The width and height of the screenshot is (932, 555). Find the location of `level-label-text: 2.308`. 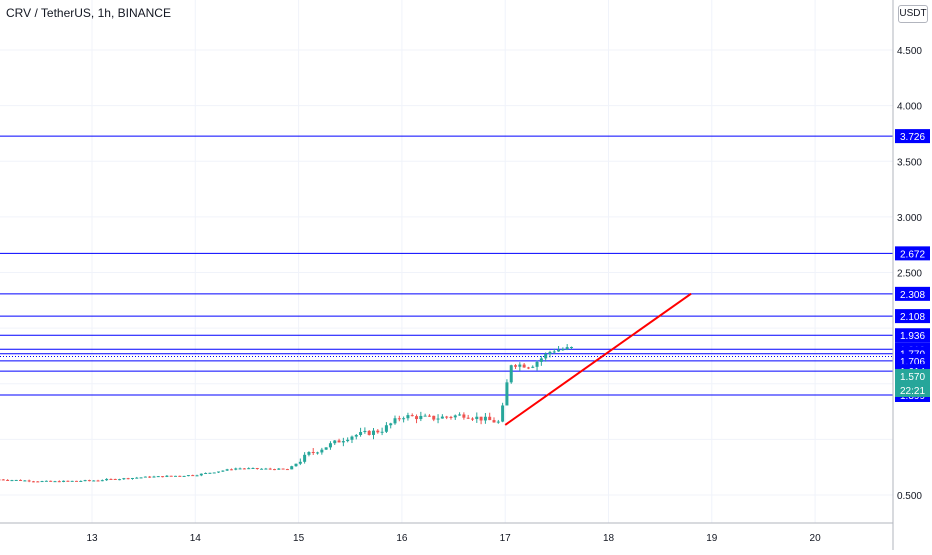

level-label-text: 2.308 is located at coordinates (912, 295).